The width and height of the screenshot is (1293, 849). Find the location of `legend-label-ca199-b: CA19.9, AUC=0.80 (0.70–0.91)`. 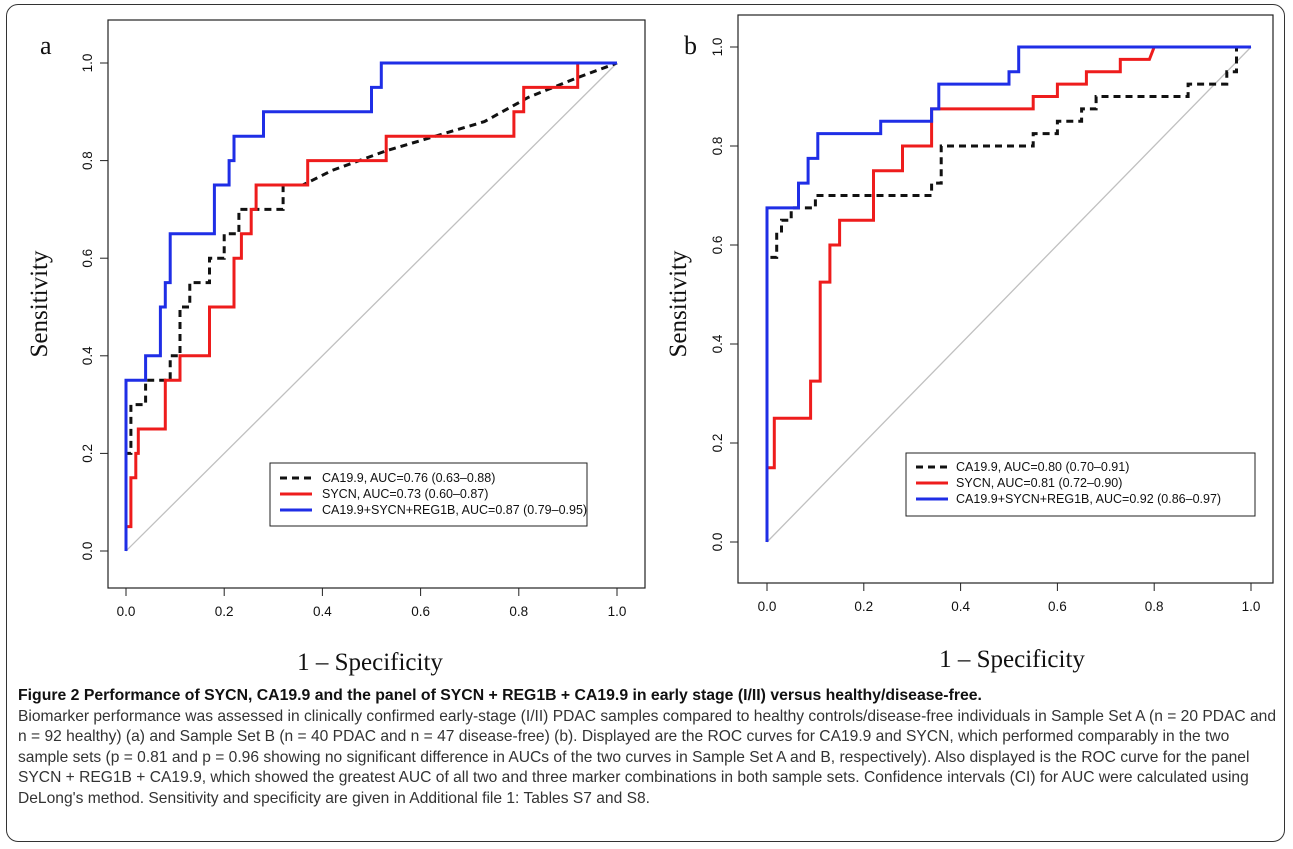

legend-label-ca199-b: CA19.9, AUC=0.80 (0.70–0.91) is located at coordinates (1042, 467).